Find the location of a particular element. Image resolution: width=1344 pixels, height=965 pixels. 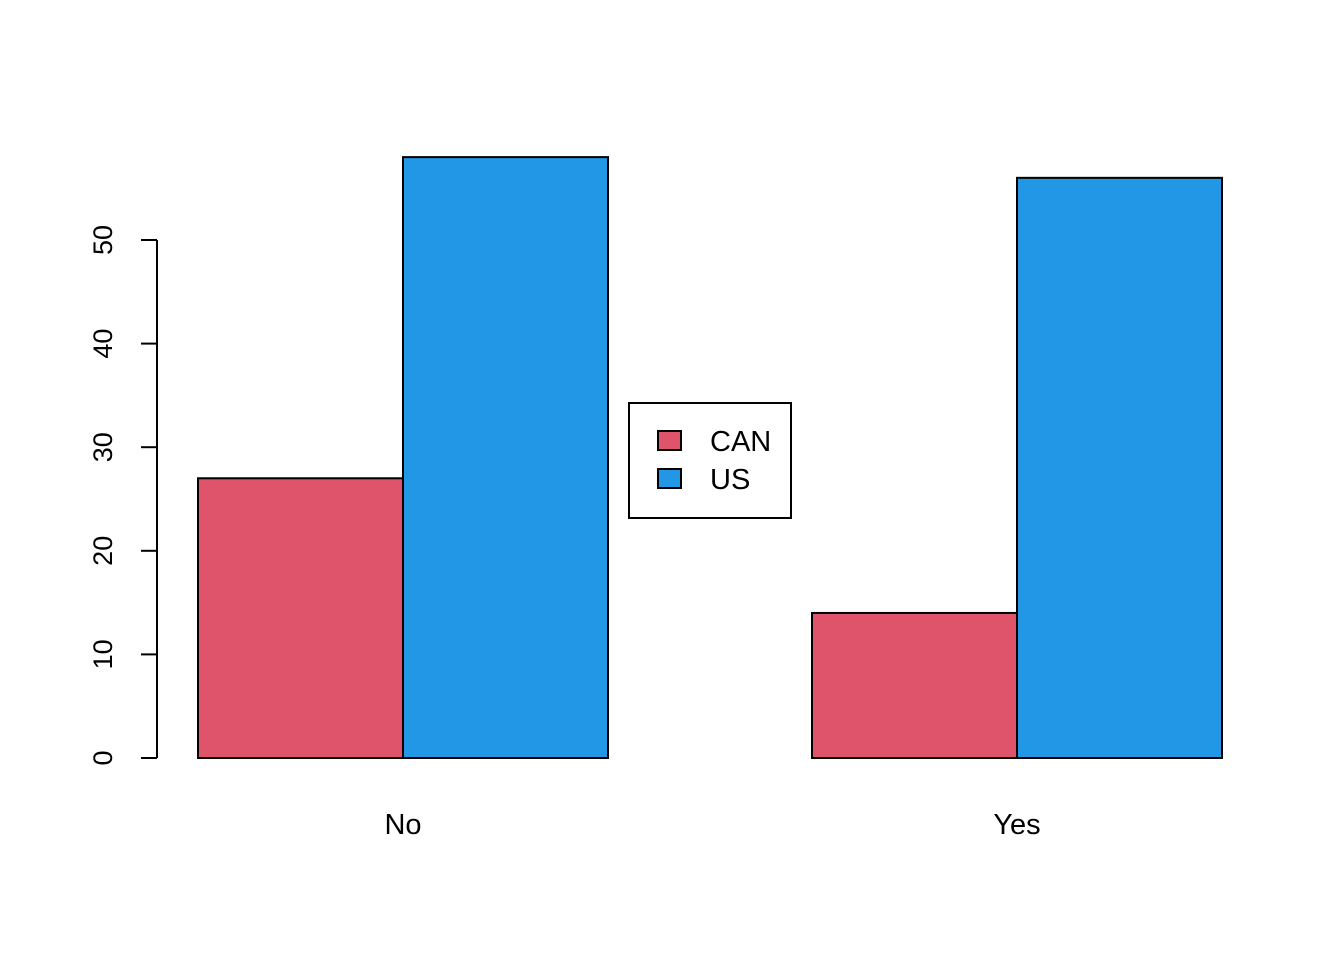

y-tick-label: 40 is located at coordinates (103, 344).